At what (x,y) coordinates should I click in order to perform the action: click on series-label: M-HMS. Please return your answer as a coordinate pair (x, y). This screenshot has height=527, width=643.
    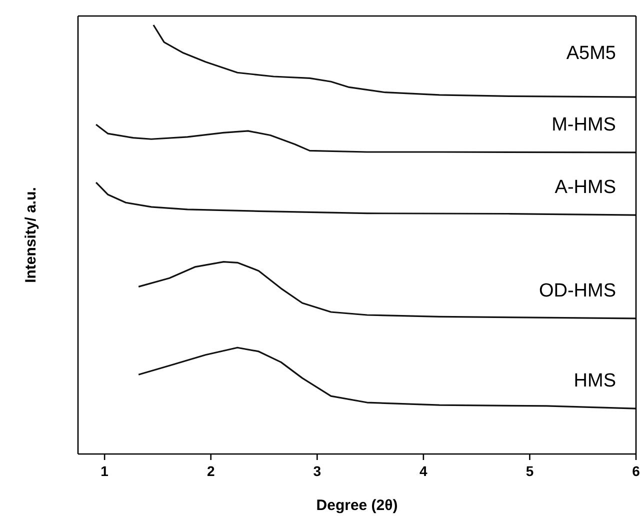
    Looking at the image, I should click on (584, 125).